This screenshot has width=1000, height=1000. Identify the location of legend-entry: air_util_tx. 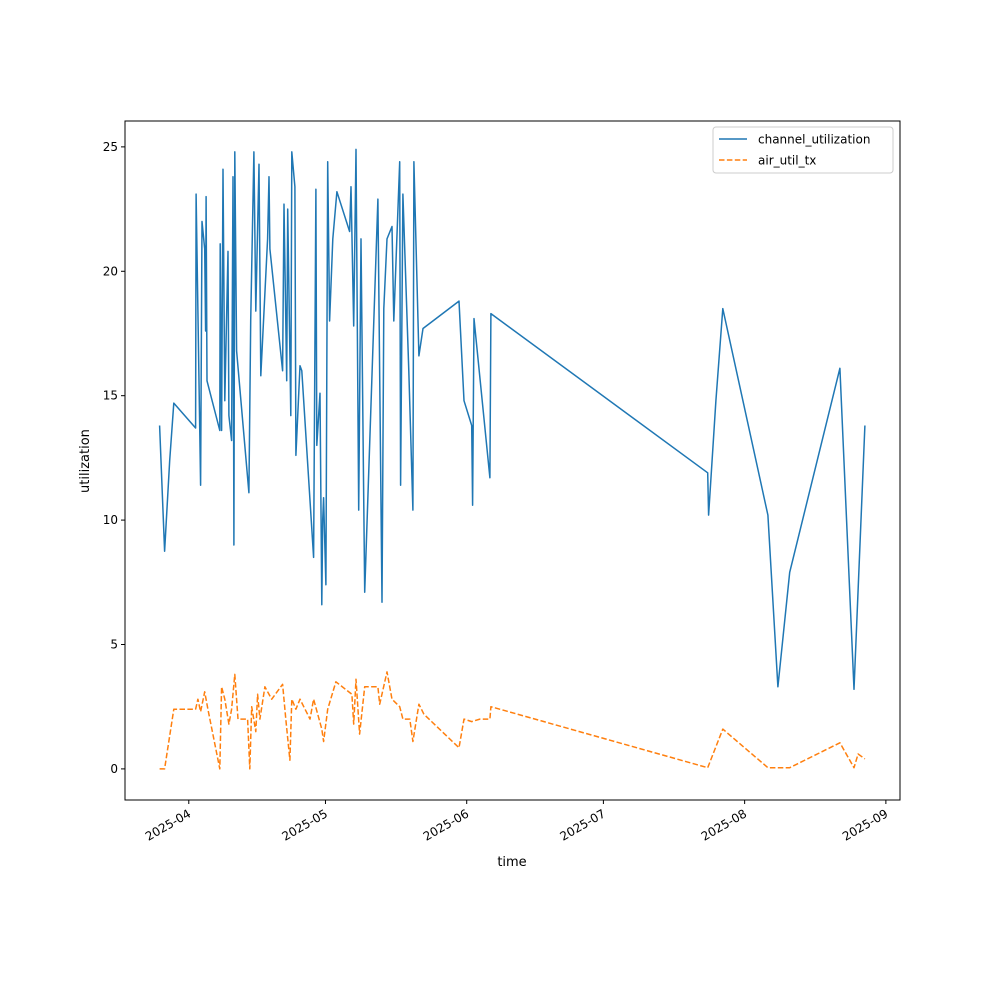
(787, 161).